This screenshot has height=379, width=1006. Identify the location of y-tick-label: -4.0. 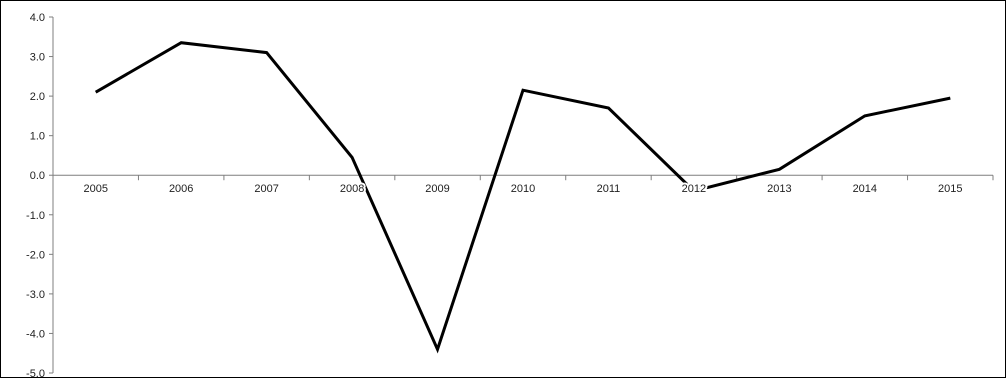
(35, 334).